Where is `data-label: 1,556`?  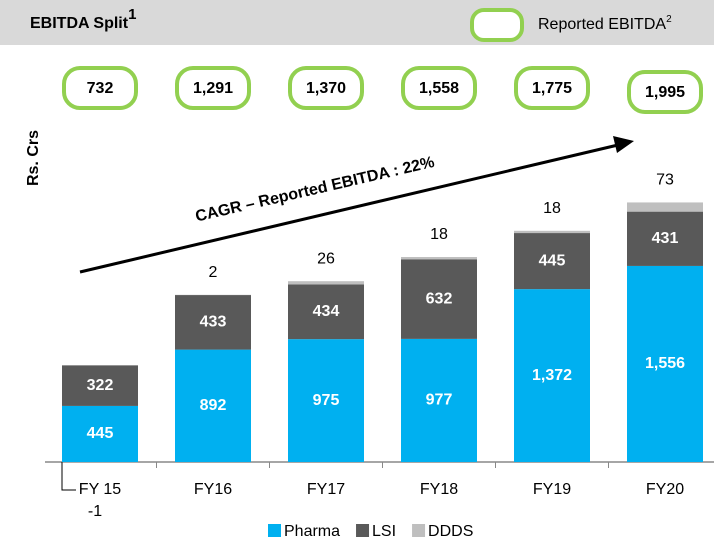
data-label: 1,556 is located at coordinates (665, 363).